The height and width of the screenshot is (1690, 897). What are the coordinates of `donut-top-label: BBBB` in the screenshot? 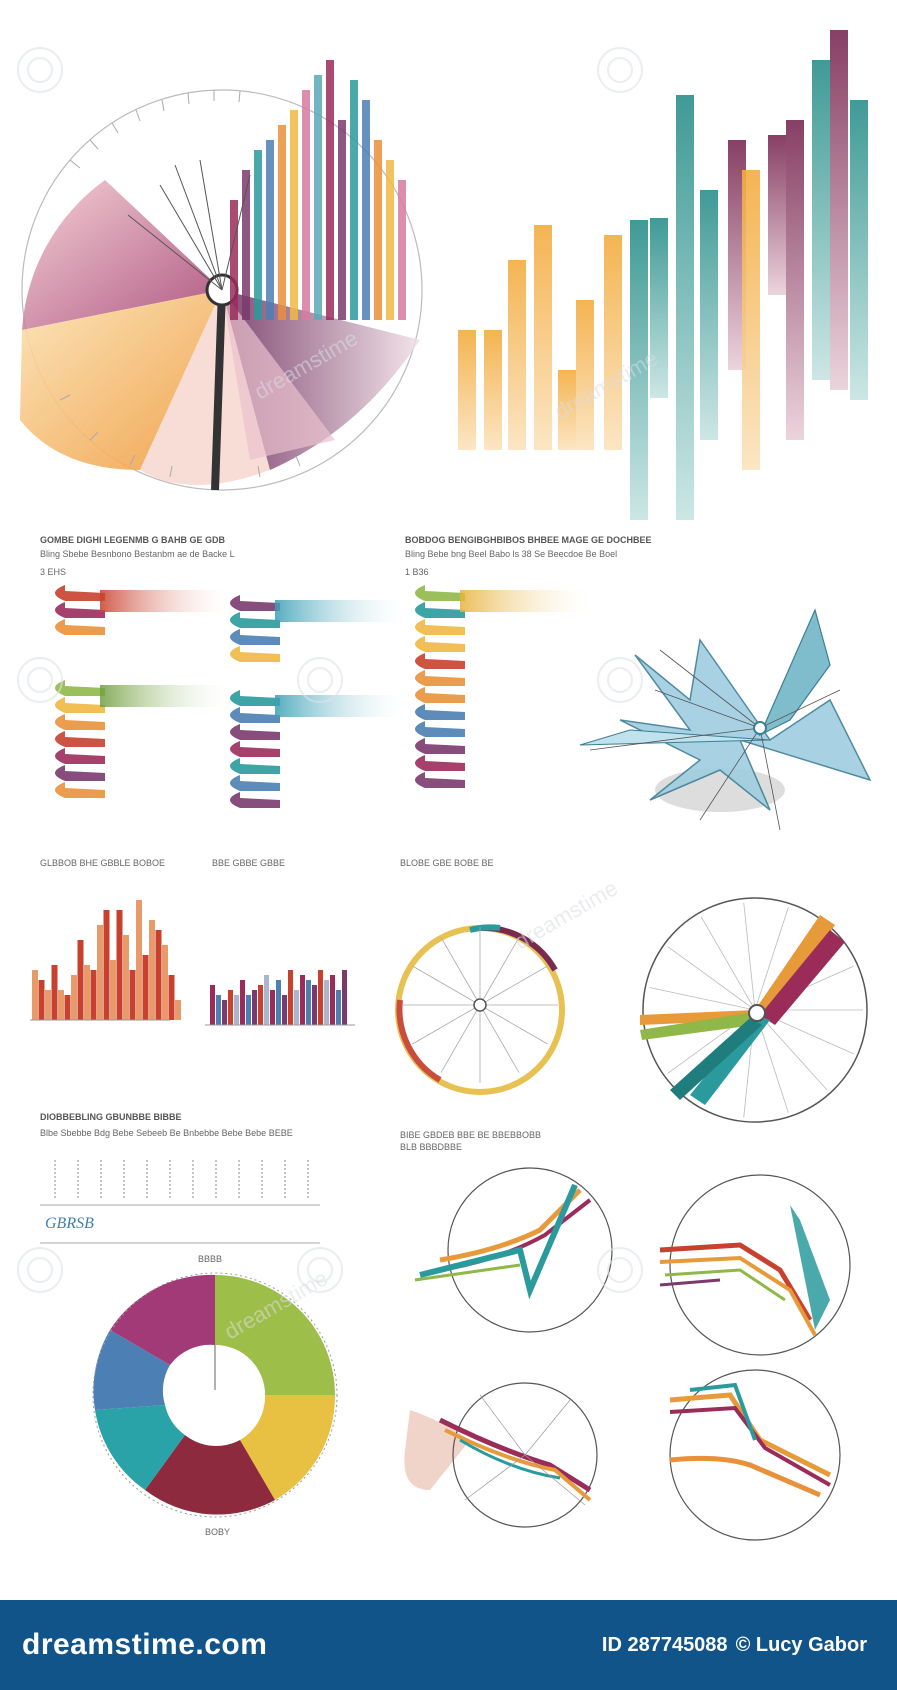 It's located at (210, 1259).